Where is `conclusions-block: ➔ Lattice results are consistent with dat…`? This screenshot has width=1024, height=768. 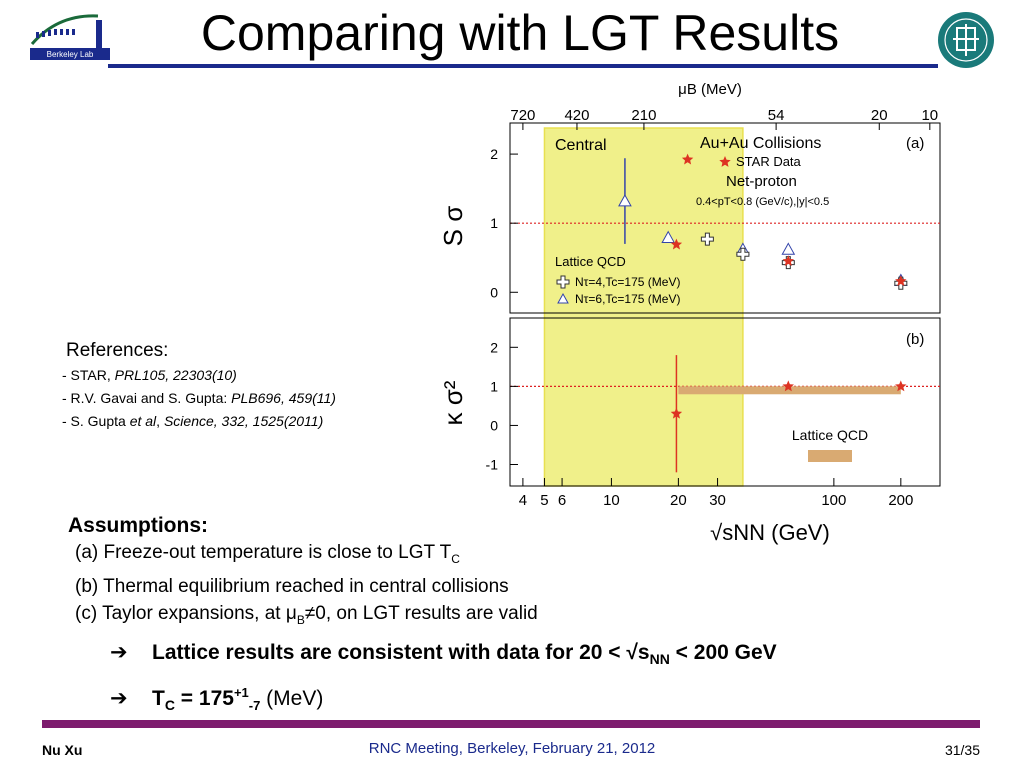 conclusions-block: ➔ Lattice results are consistent with dat… is located at coordinates (443, 679).